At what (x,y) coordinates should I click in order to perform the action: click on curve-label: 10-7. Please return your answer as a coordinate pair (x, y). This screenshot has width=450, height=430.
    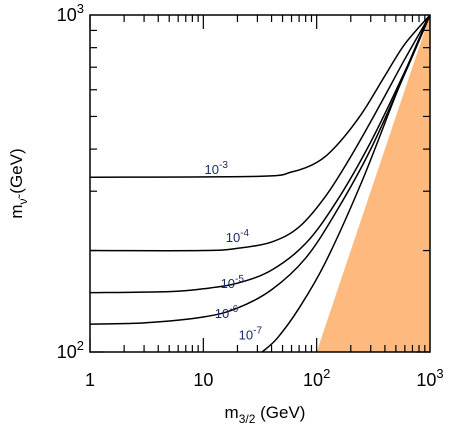
    Looking at the image, I should click on (251, 333).